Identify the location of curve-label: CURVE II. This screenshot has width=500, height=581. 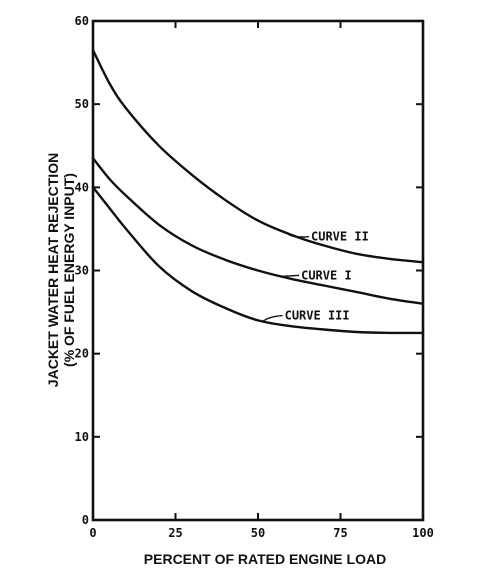
(340, 237).